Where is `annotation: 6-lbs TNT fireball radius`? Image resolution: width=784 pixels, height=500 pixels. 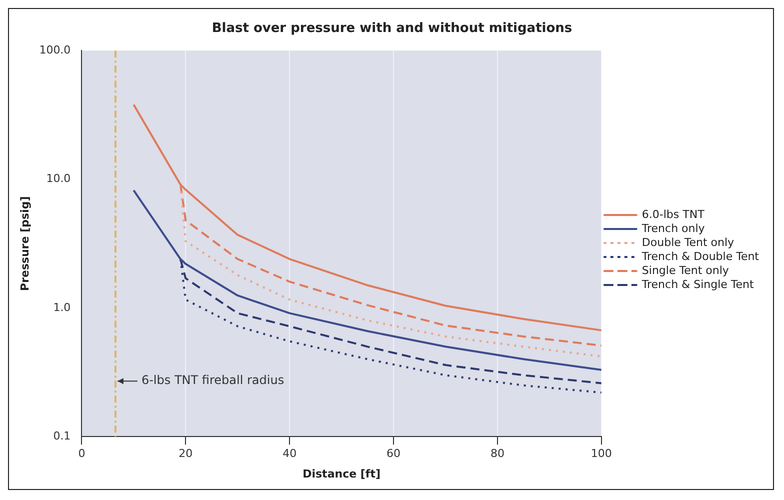 annotation: 6-lbs TNT fireball radius is located at coordinates (212, 380).